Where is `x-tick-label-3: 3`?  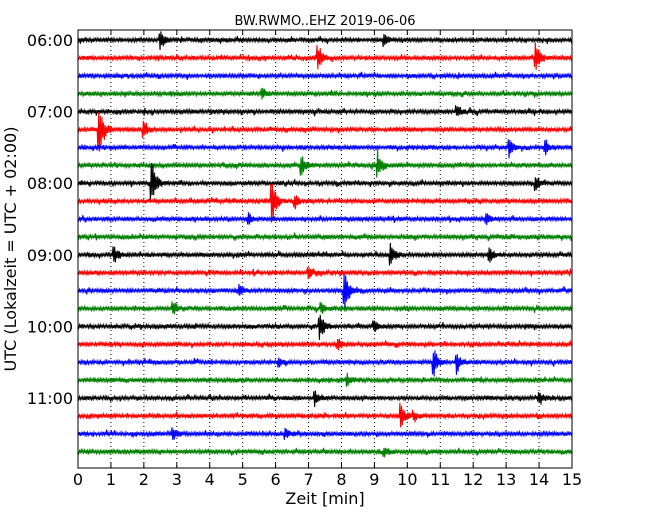
x-tick-label-3: 3 is located at coordinates (177, 479).